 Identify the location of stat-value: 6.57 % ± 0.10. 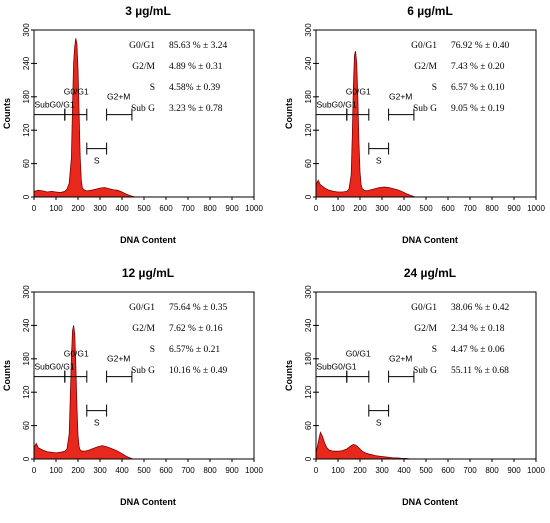
(478, 88).